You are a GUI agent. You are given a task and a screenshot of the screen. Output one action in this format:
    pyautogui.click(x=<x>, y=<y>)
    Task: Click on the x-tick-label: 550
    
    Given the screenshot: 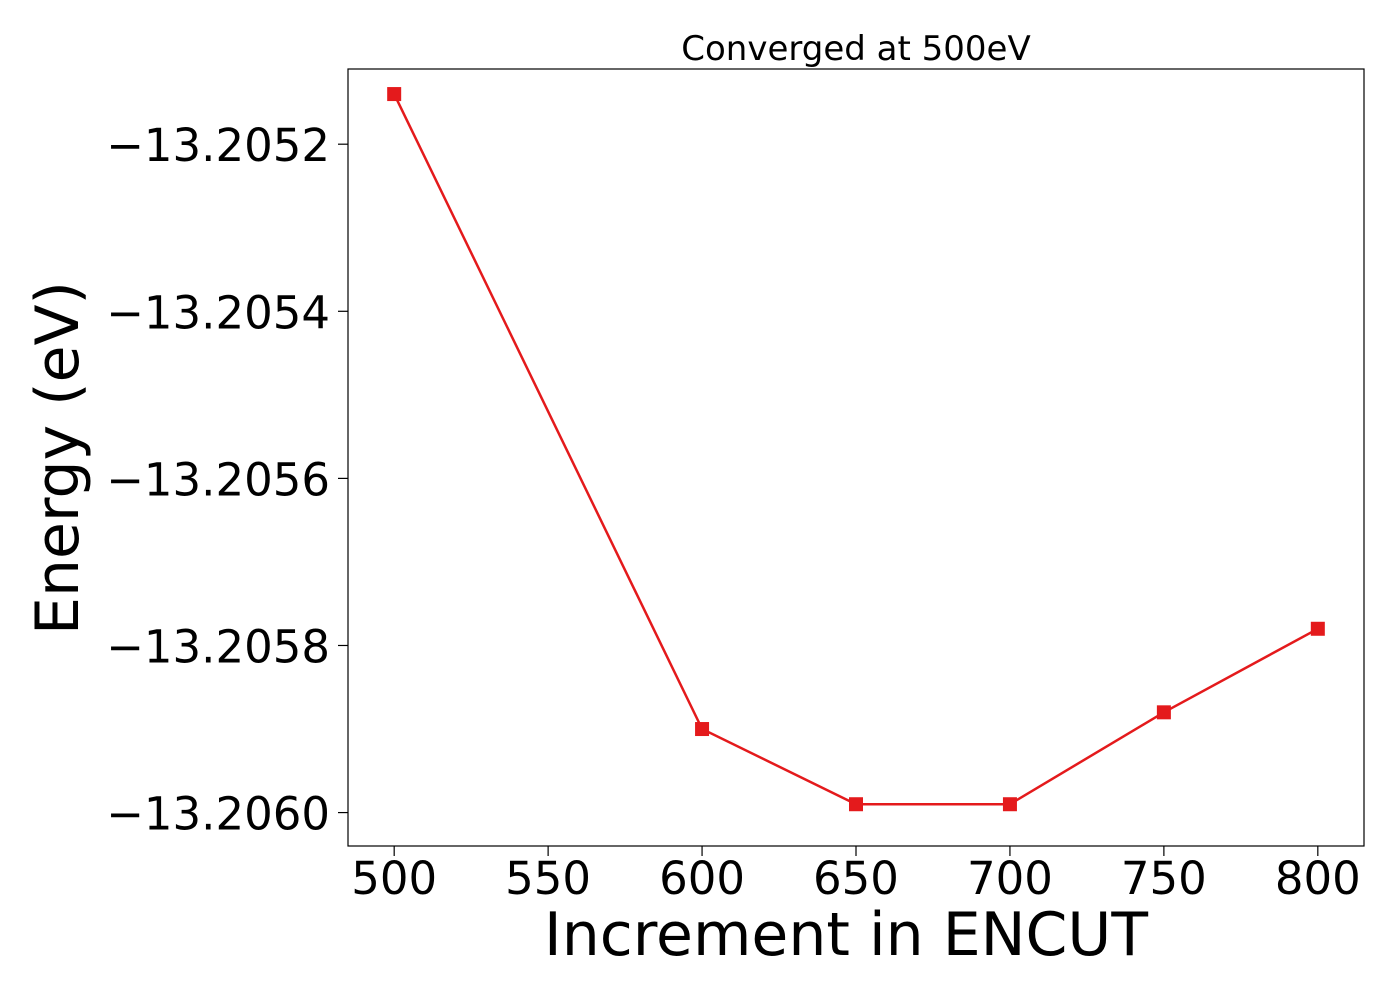 What is the action you would take?
    pyautogui.click(x=548, y=878)
    